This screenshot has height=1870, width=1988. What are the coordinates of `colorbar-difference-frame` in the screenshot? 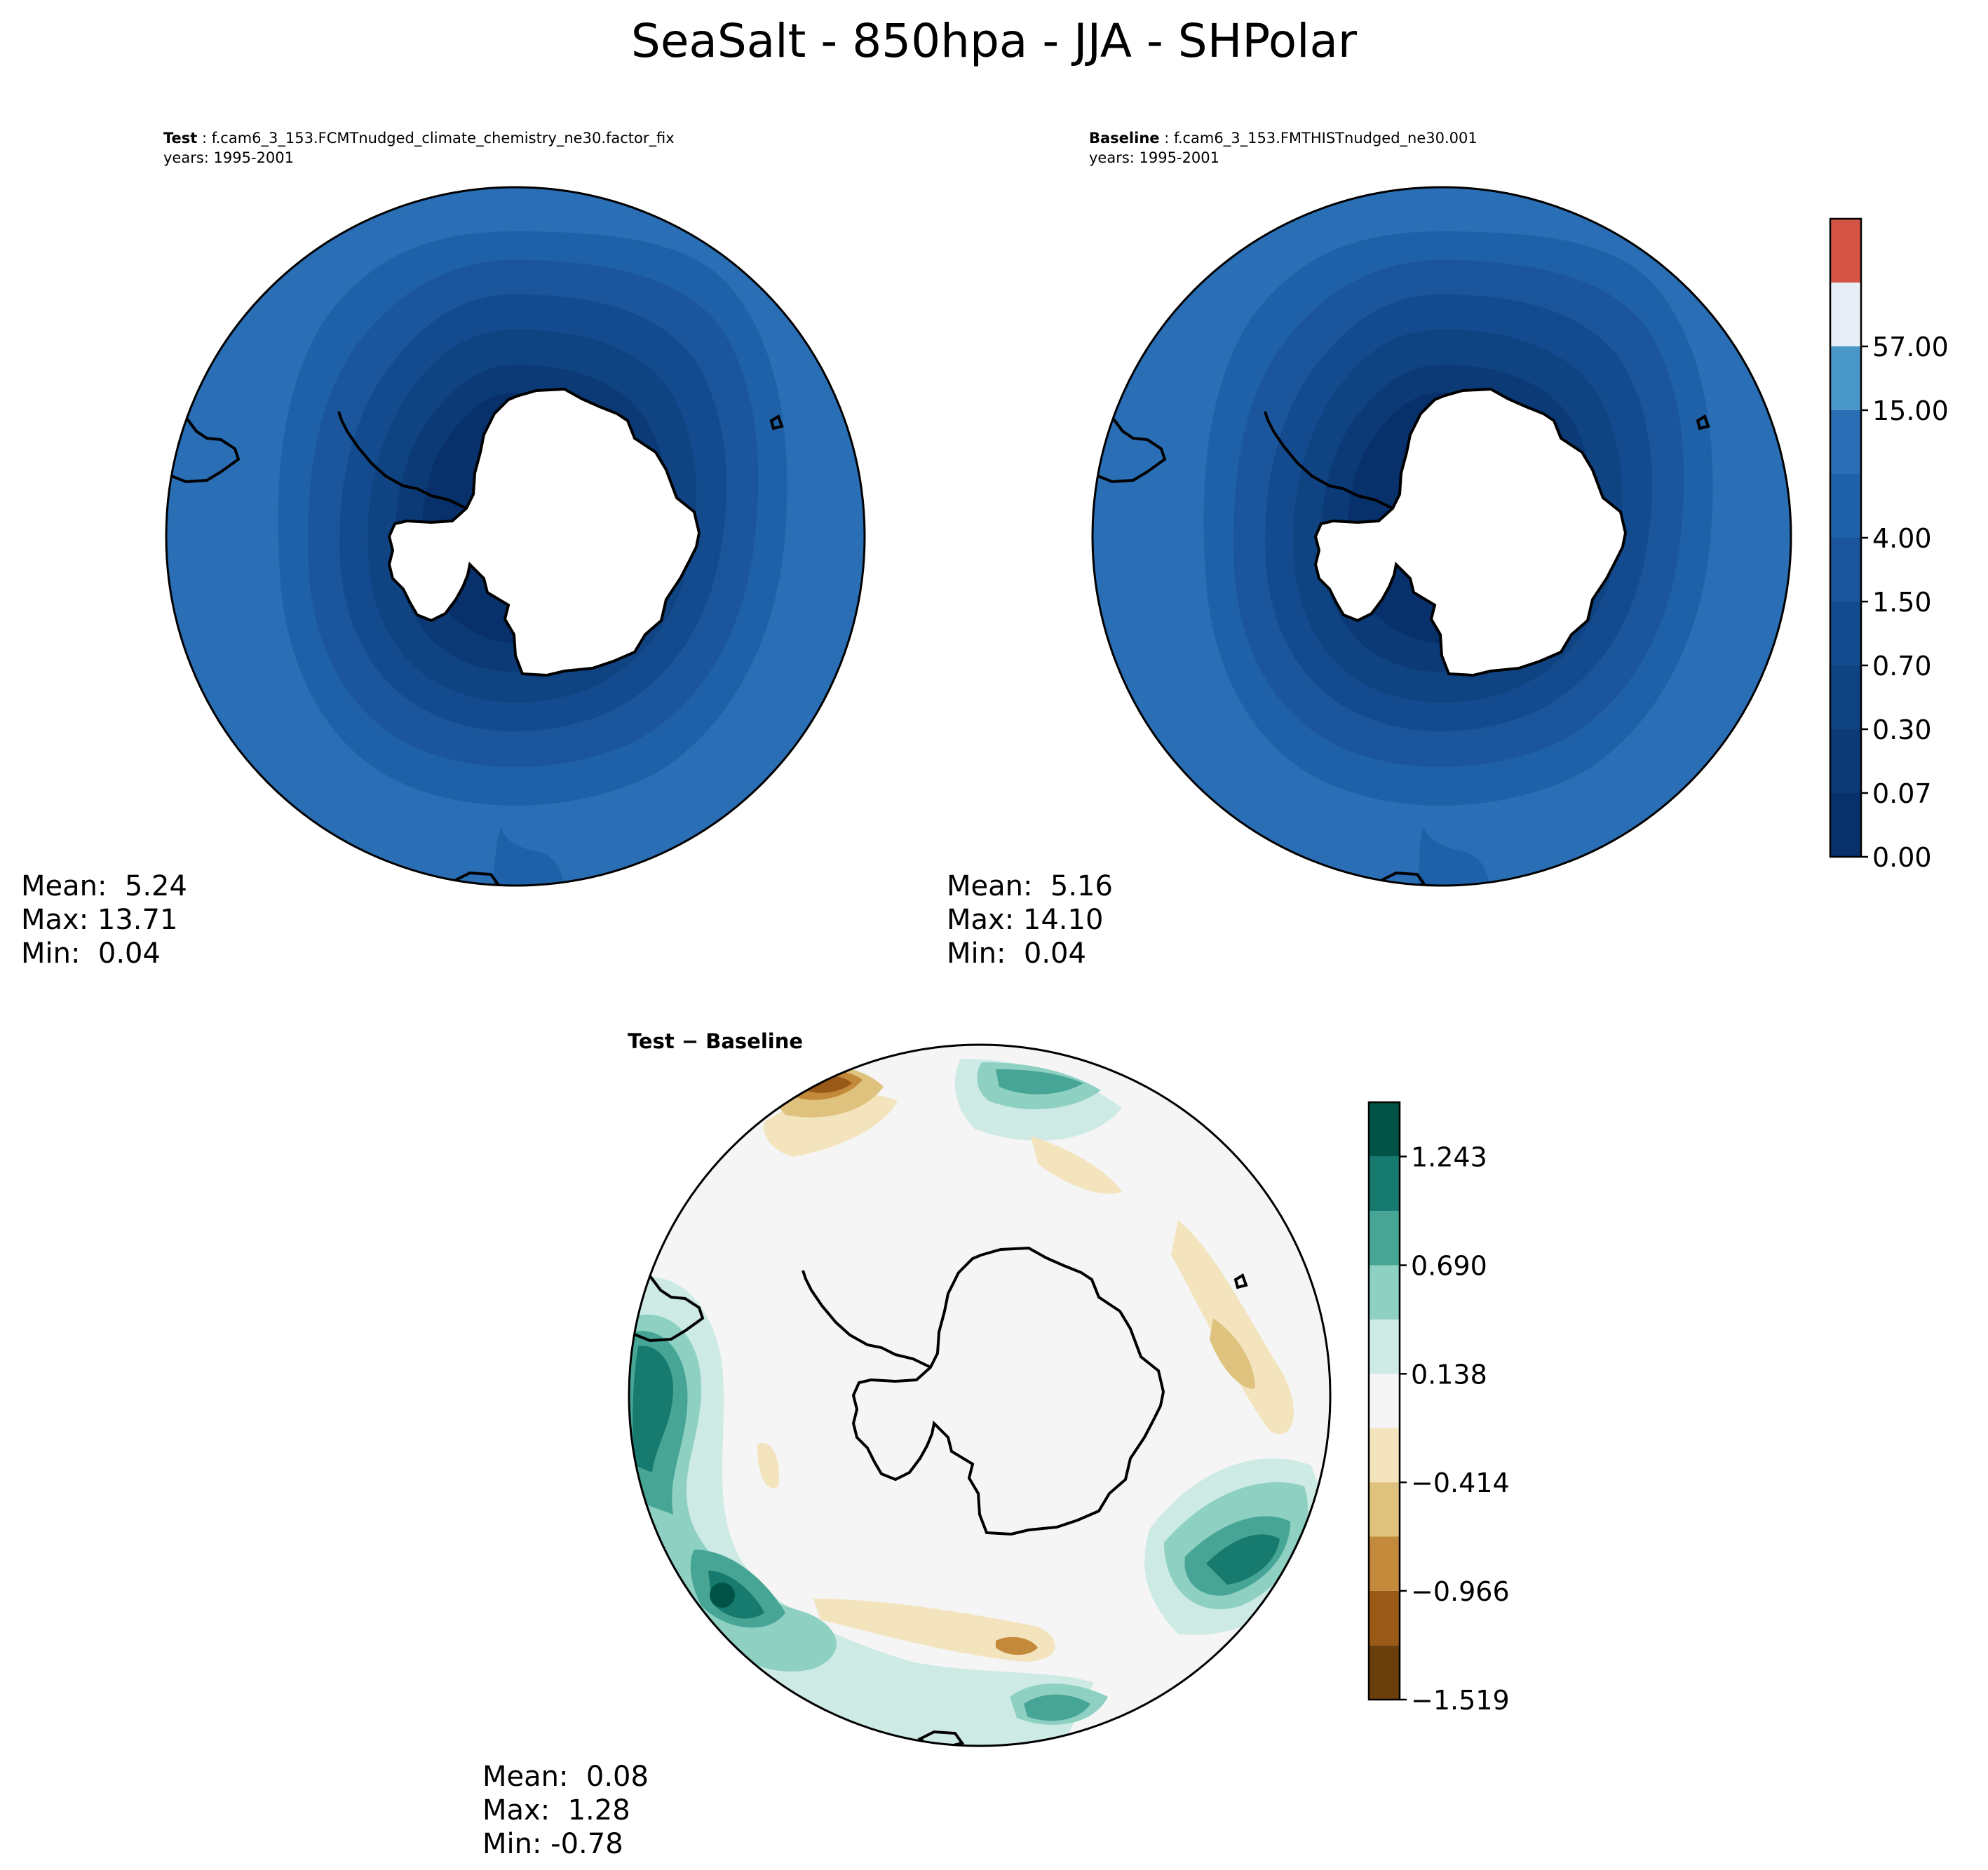 It's located at (1384, 1401).